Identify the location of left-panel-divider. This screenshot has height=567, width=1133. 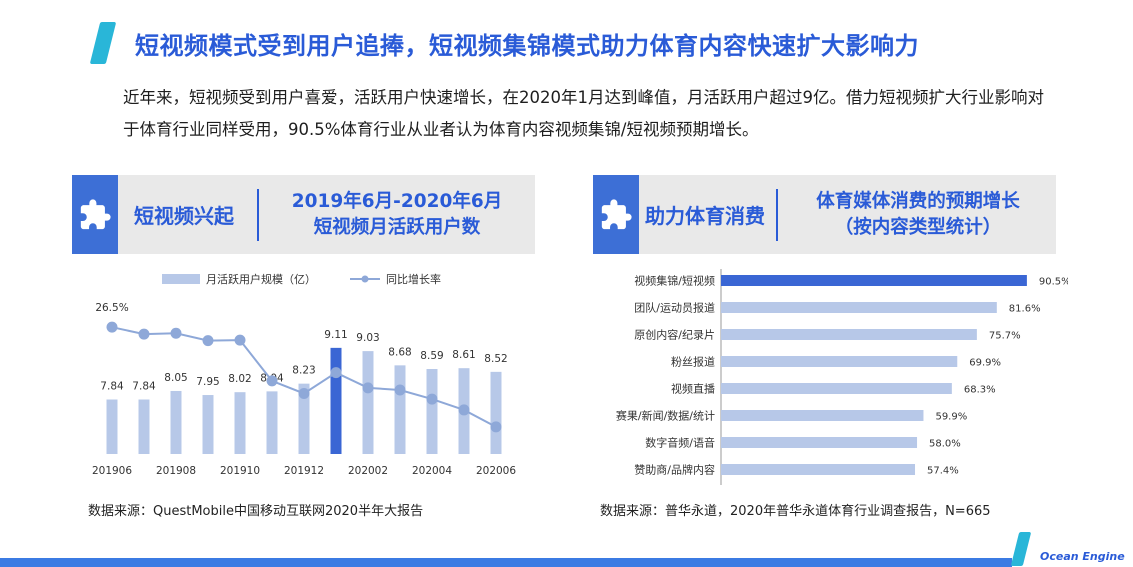
(258, 215).